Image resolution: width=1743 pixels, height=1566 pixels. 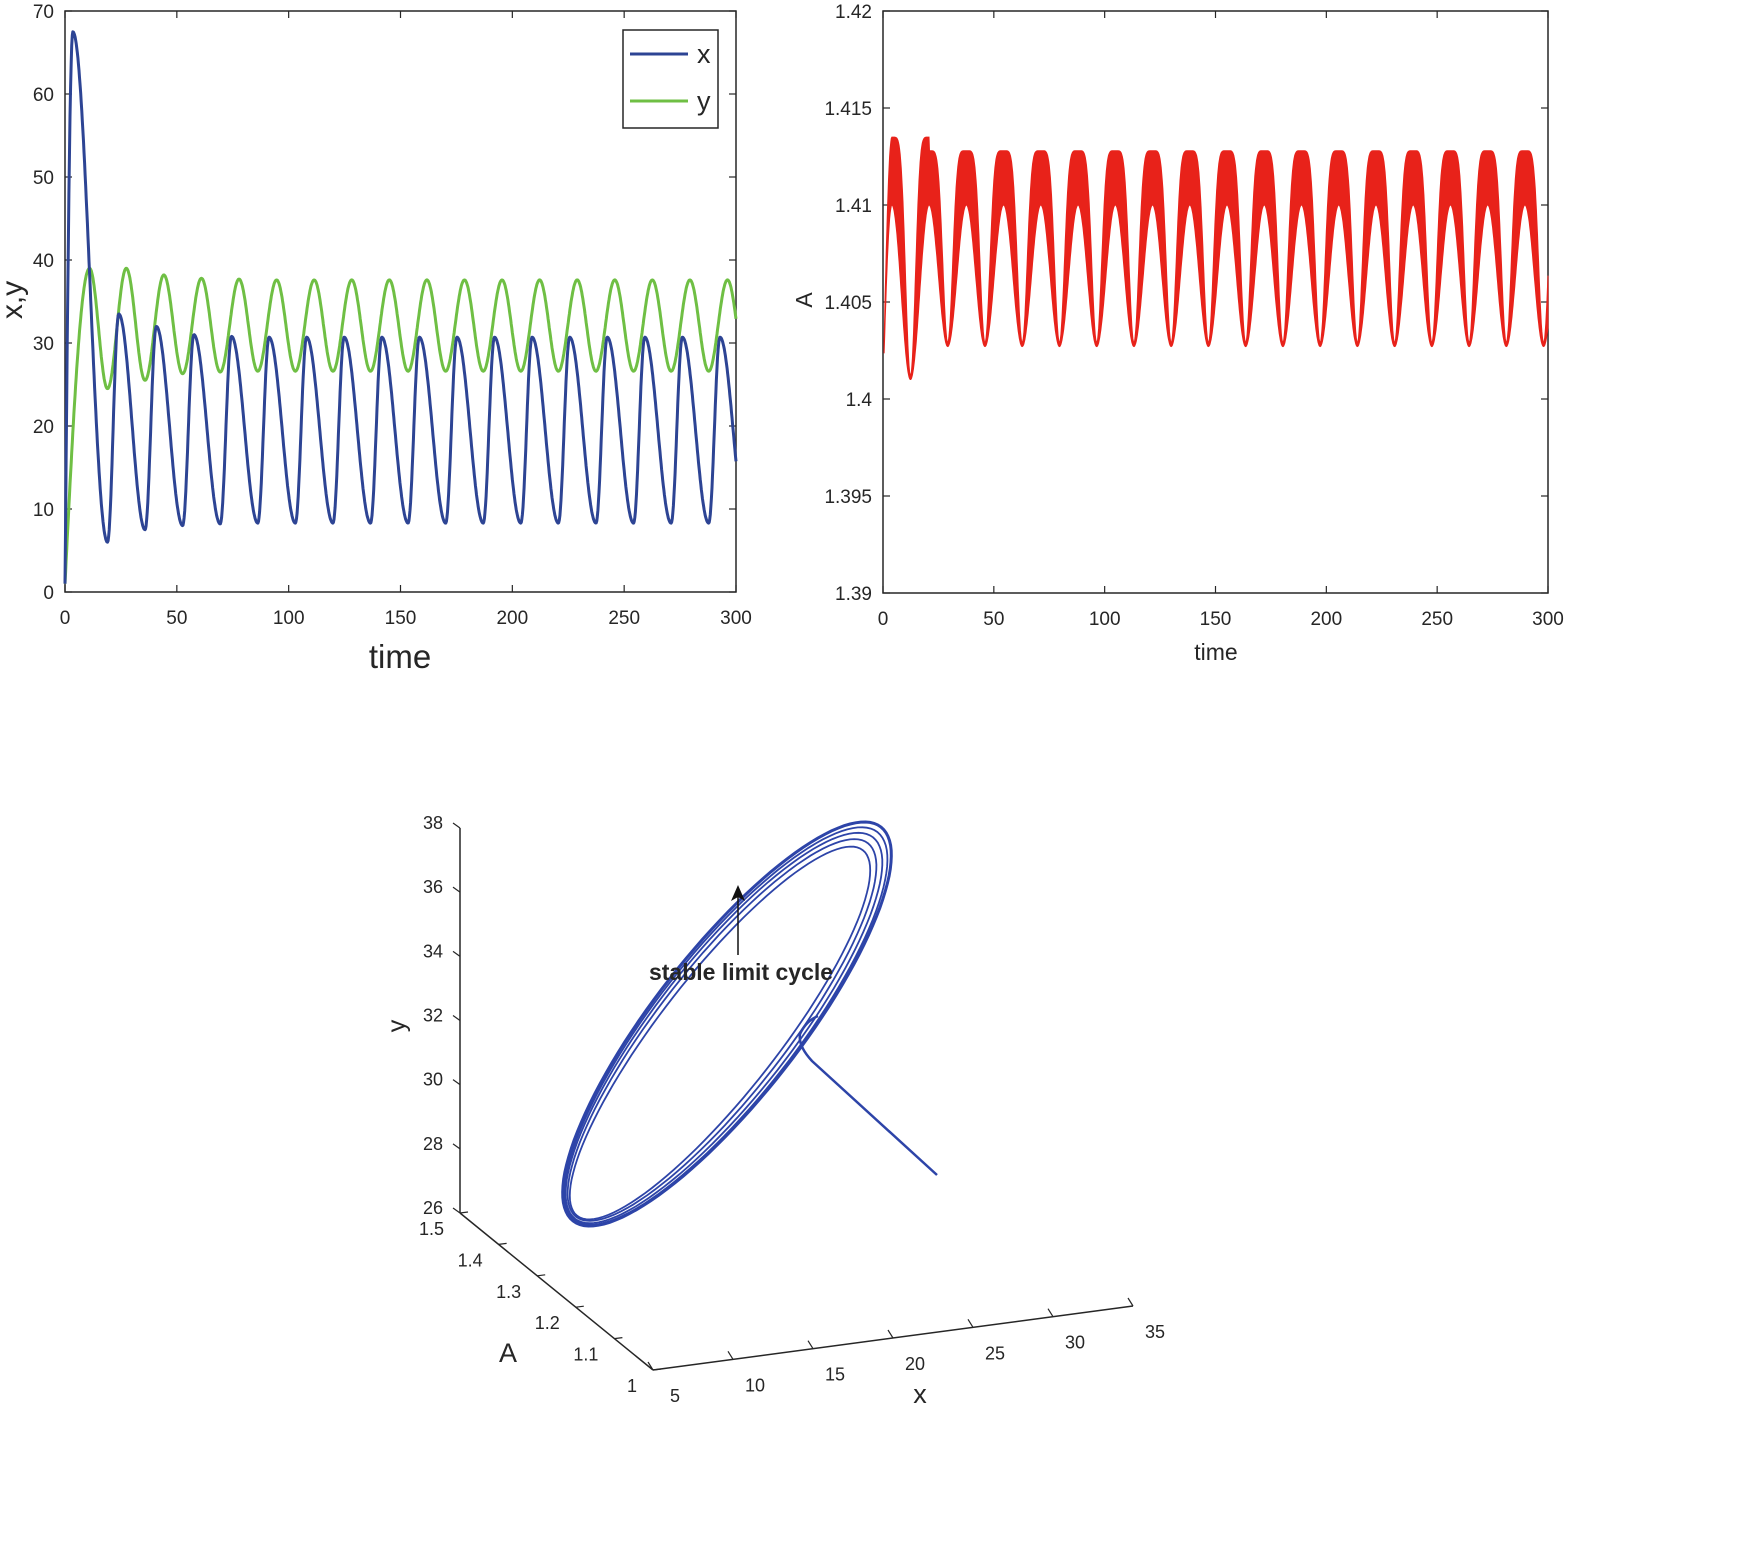 What do you see at coordinates (508, 1353) in the screenshot?
I see `a-axis-label: A` at bounding box center [508, 1353].